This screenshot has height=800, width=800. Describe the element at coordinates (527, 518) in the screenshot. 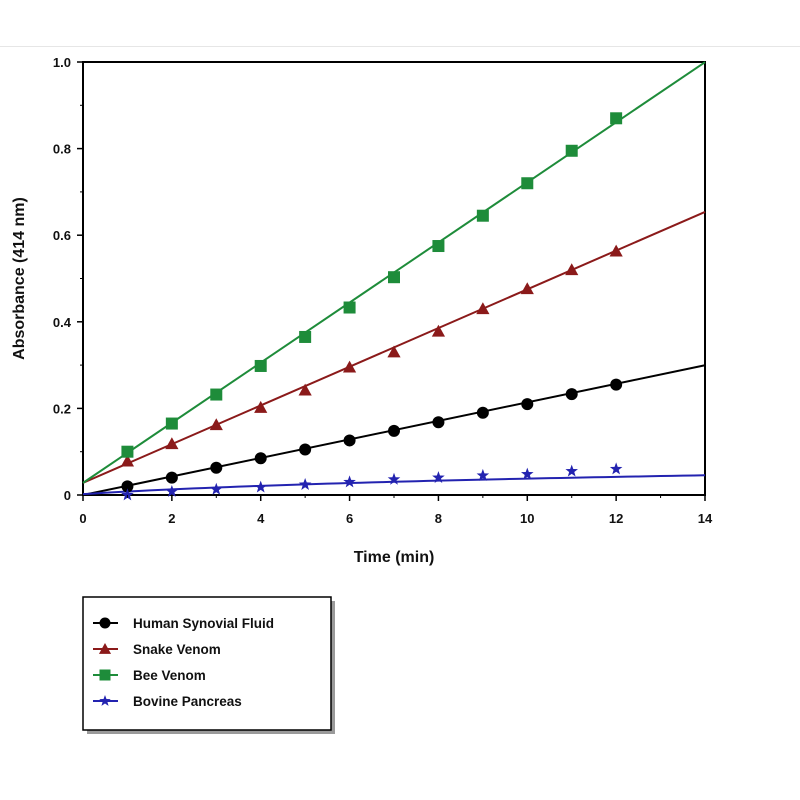

I see `x-tick-label: 10` at that location.